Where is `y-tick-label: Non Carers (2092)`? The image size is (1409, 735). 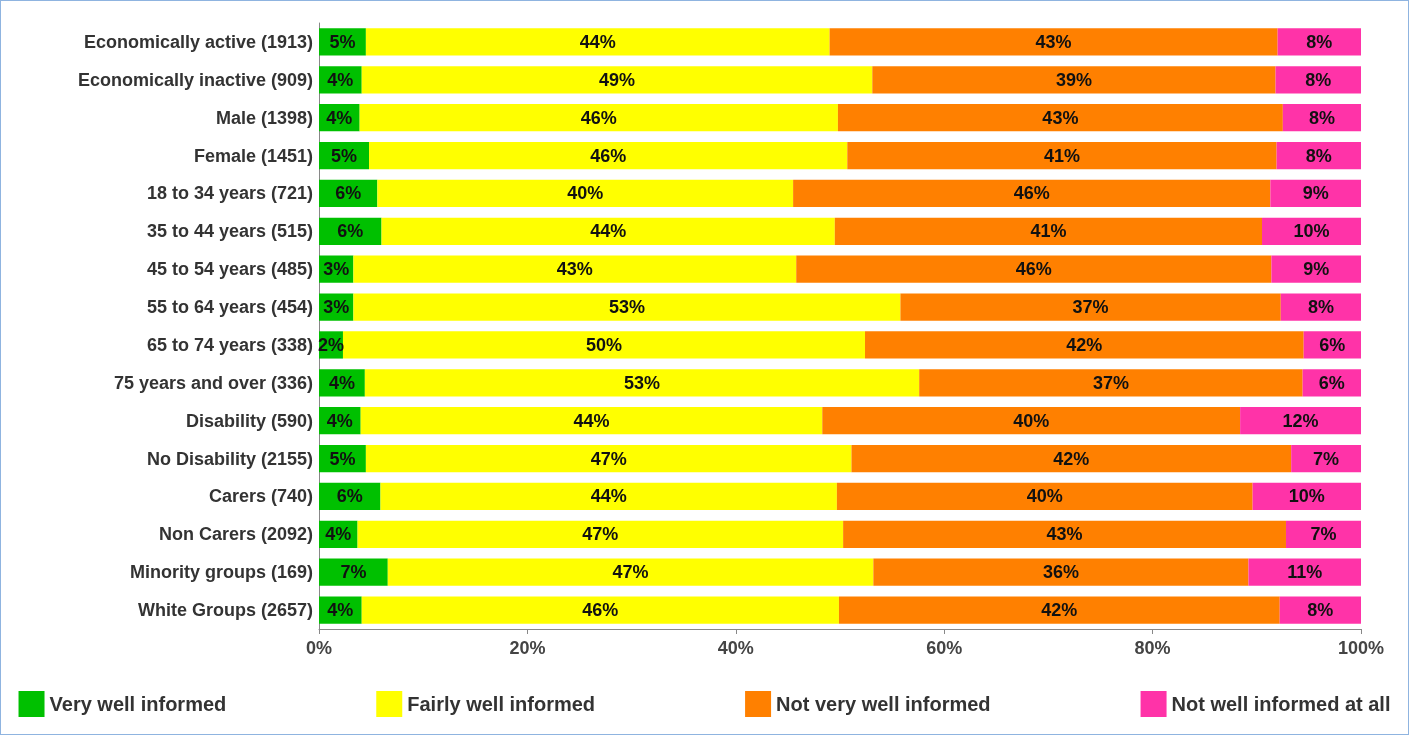 y-tick-label: Non Carers (2092) is located at coordinates (235, 534).